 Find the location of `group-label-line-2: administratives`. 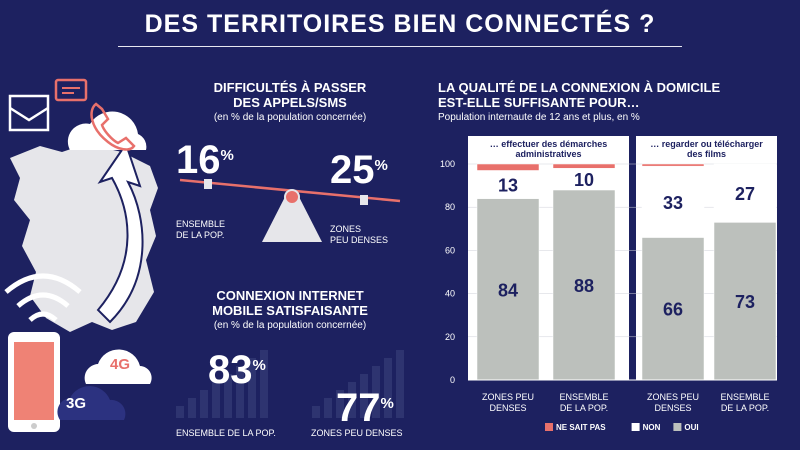

group-label-line-2: administratives is located at coordinates (548, 154).